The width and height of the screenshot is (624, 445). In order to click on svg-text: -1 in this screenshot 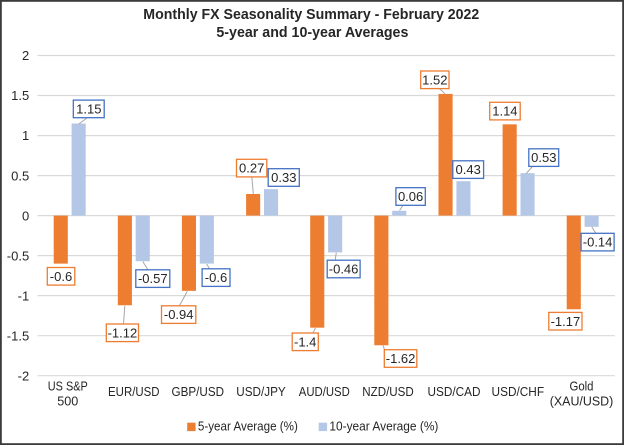, I will do `click(24, 295)`.